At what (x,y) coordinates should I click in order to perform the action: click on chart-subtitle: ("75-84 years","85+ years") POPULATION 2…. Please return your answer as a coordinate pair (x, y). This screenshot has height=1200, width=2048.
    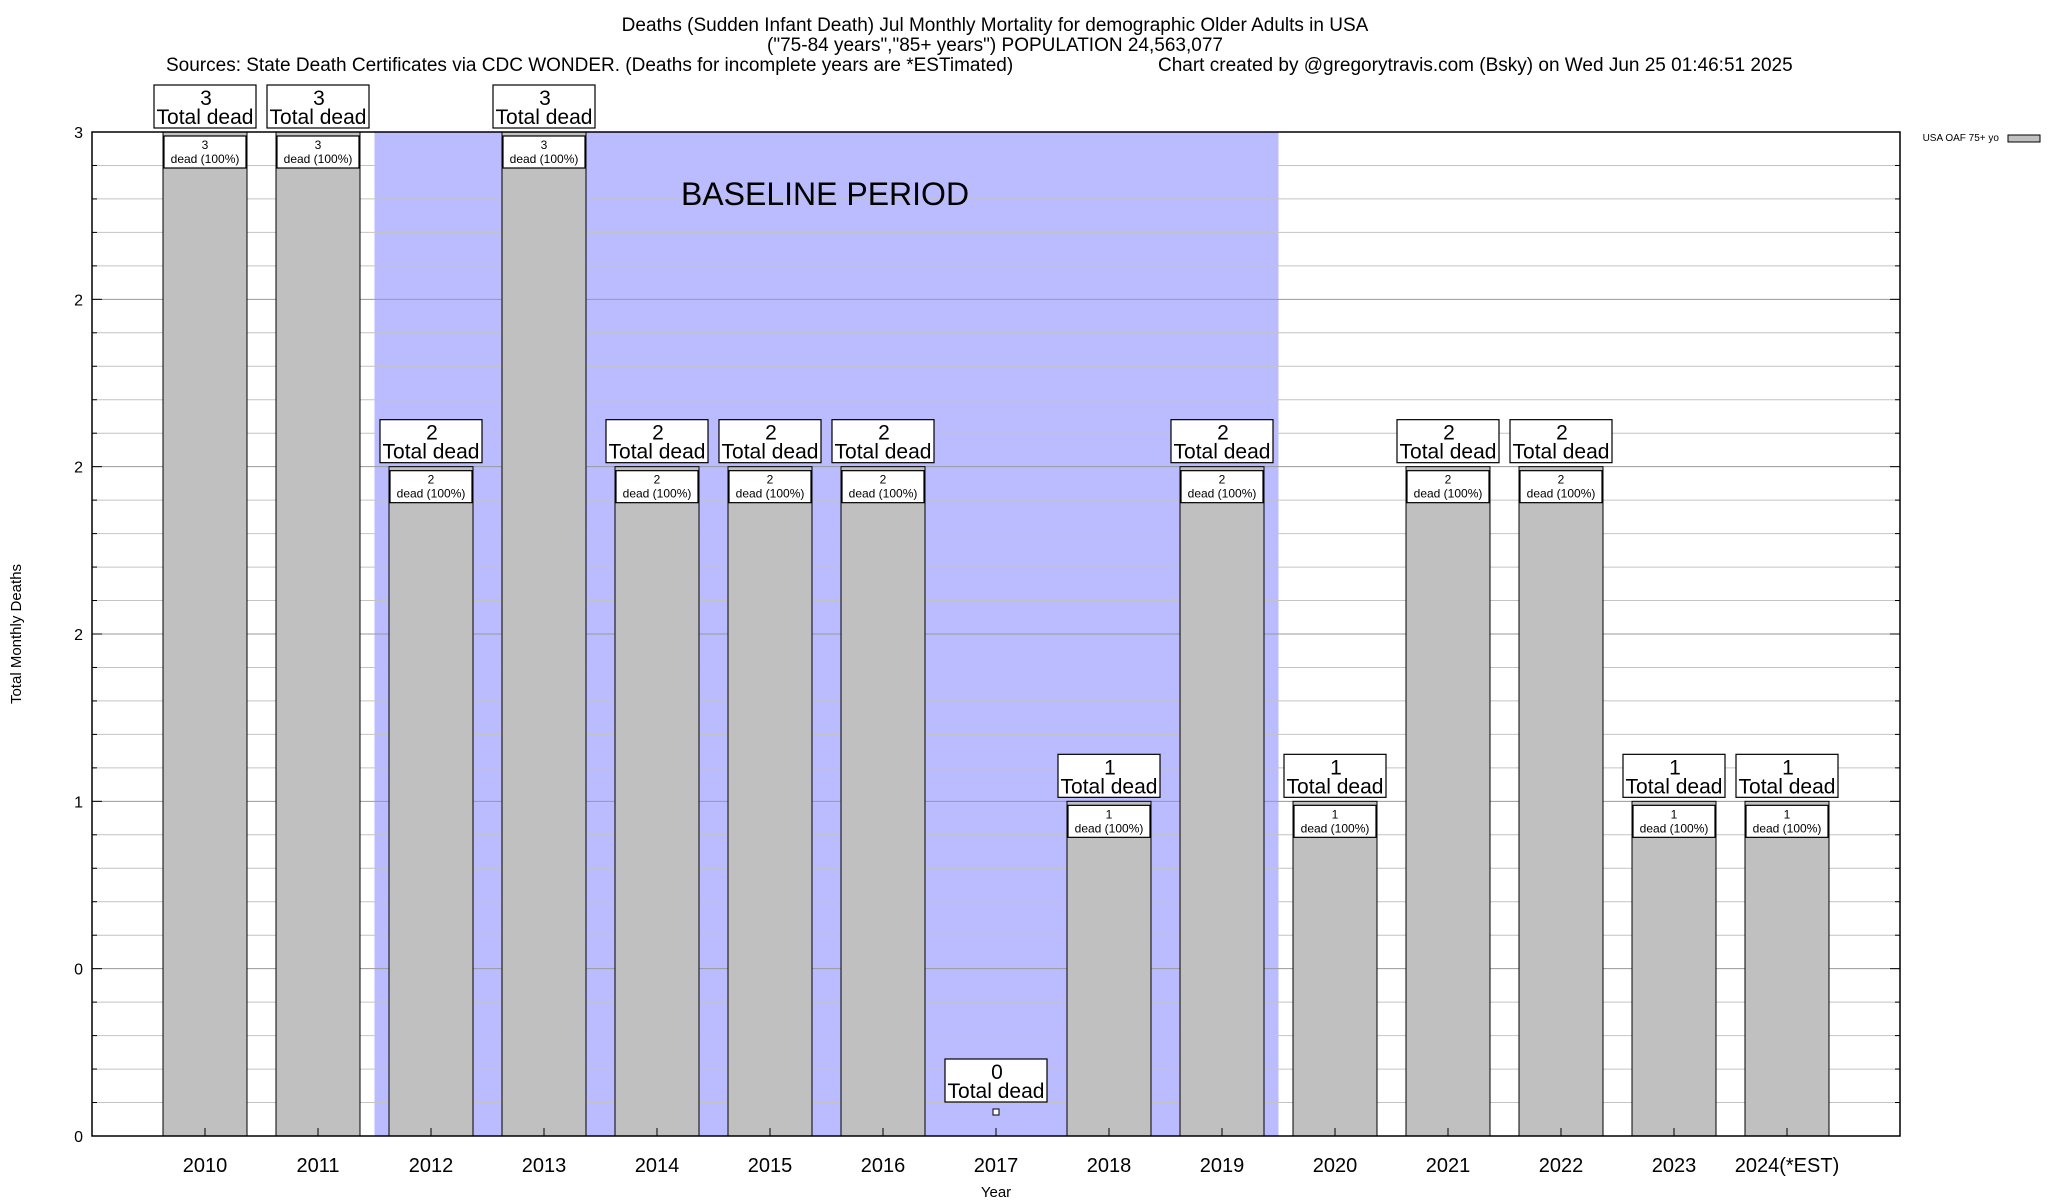
    Looking at the image, I should click on (995, 45).